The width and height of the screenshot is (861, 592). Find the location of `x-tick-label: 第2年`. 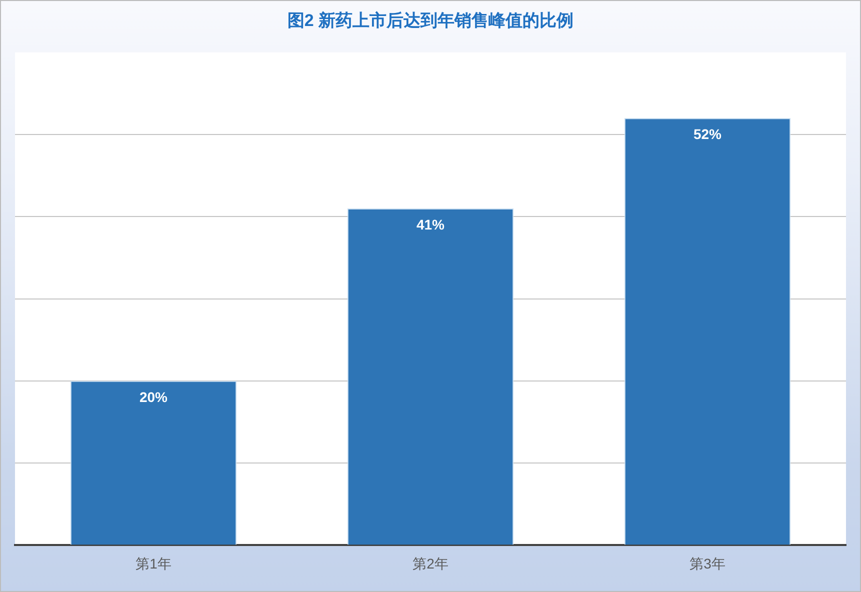

x-tick-label: 第2年 is located at coordinates (430, 563).